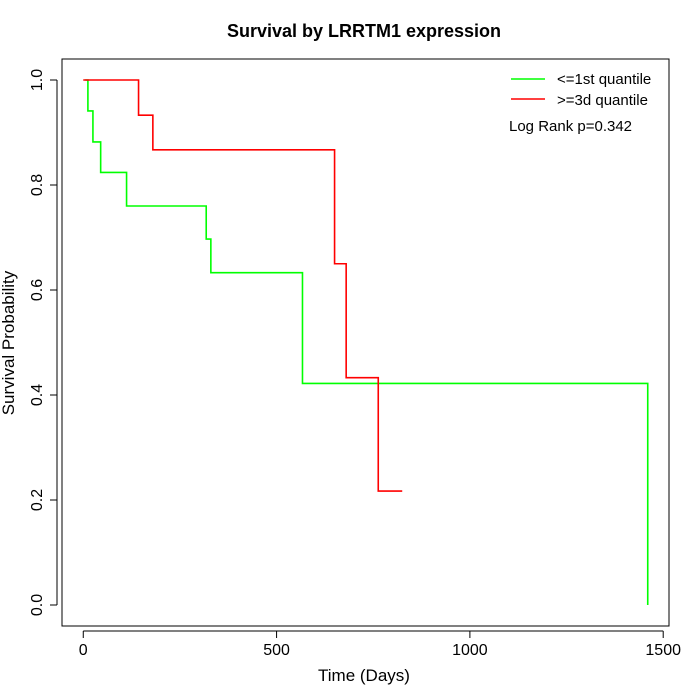  I want to click on y-axis-label: Survival Probability, so click(9, 342).